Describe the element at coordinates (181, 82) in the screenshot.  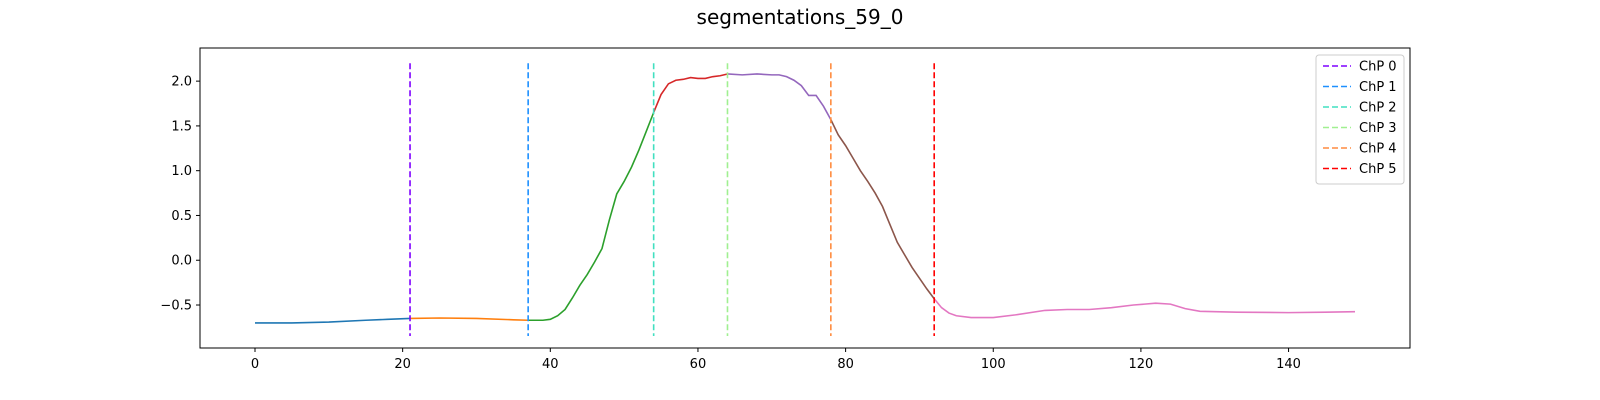
I see `y-tick-label: 2.0` at that location.